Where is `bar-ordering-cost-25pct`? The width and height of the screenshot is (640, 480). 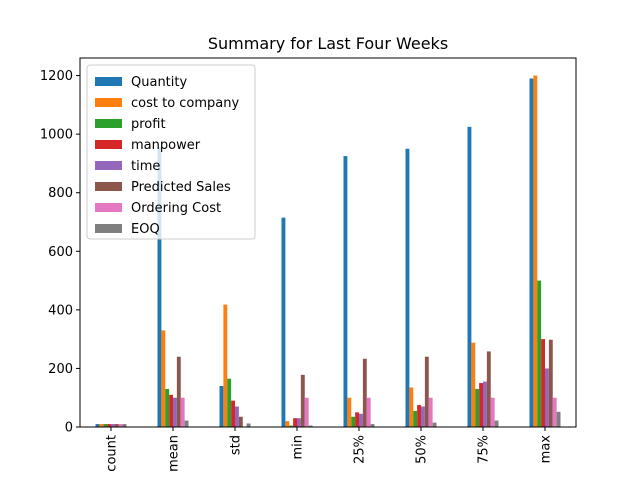 bar-ordering-cost-25pct is located at coordinates (368, 412).